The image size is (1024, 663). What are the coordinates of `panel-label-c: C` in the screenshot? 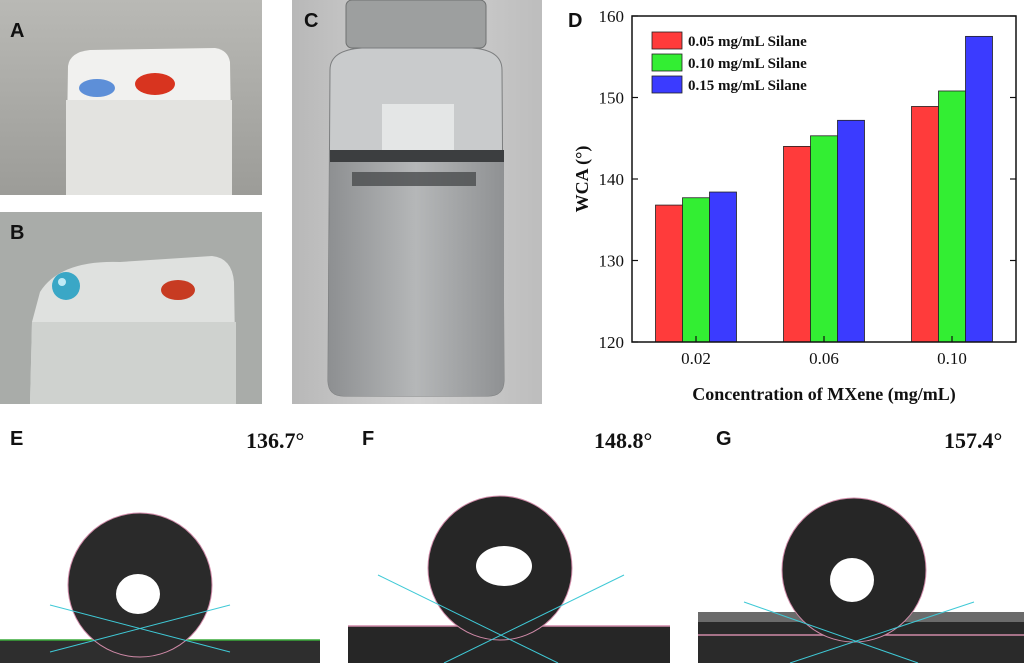 It's located at (311, 21).